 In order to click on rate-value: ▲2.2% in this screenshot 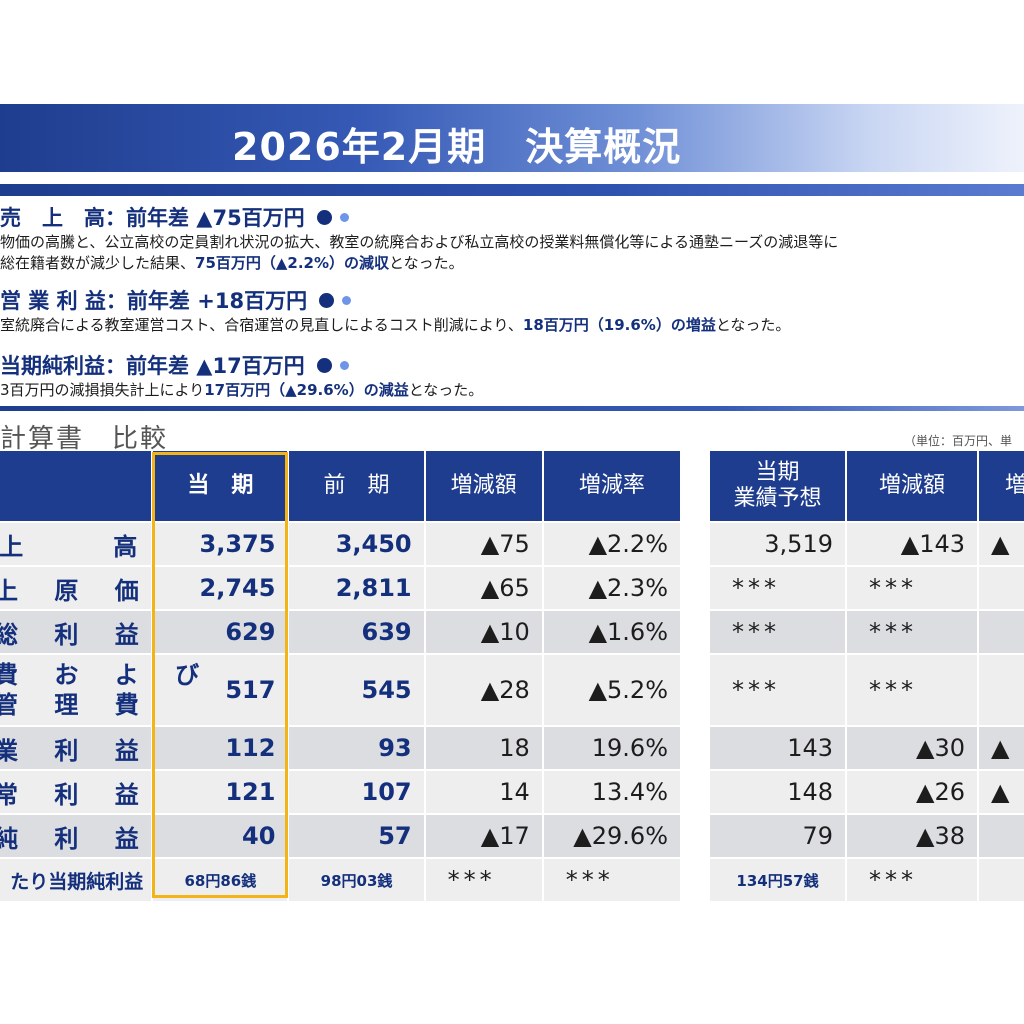, I will do `click(612, 543)`.